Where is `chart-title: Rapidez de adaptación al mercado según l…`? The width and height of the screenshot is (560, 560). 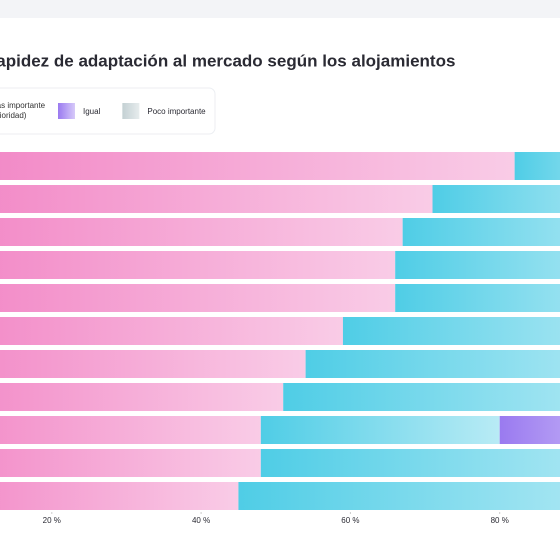
chart-title: Rapidez de adaptación al mercado según l… is located at coordinates (227, 60).